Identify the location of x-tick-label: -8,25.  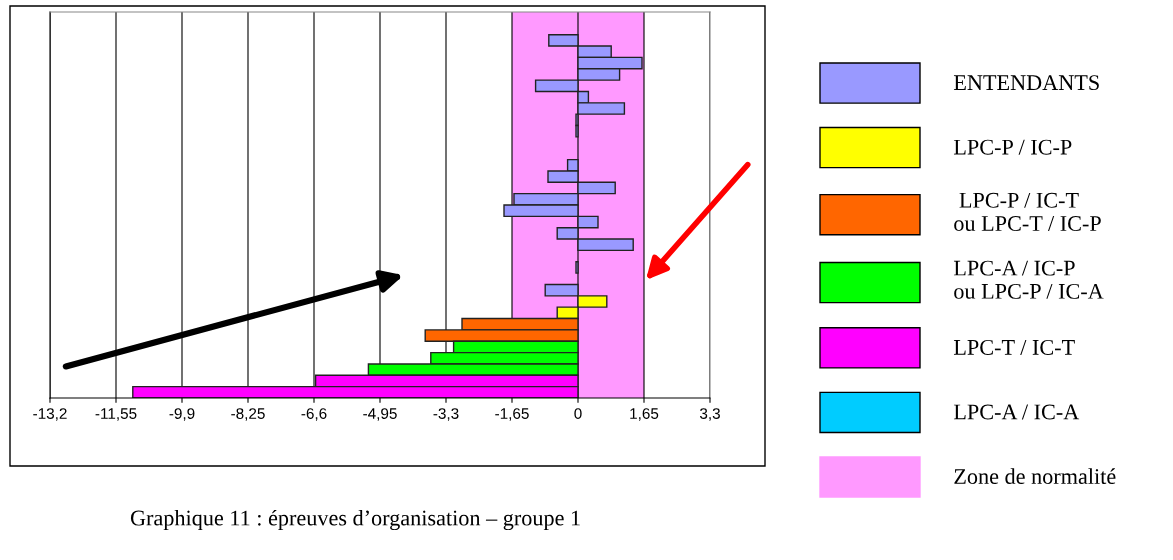
(248, 414).